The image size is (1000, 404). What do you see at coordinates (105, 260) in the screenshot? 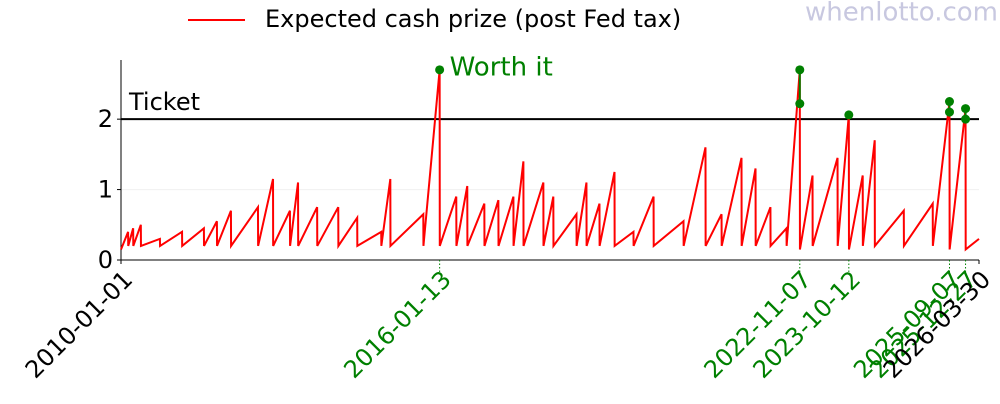
I see `y-tick-label: 0` at bounding box center [105, 260].